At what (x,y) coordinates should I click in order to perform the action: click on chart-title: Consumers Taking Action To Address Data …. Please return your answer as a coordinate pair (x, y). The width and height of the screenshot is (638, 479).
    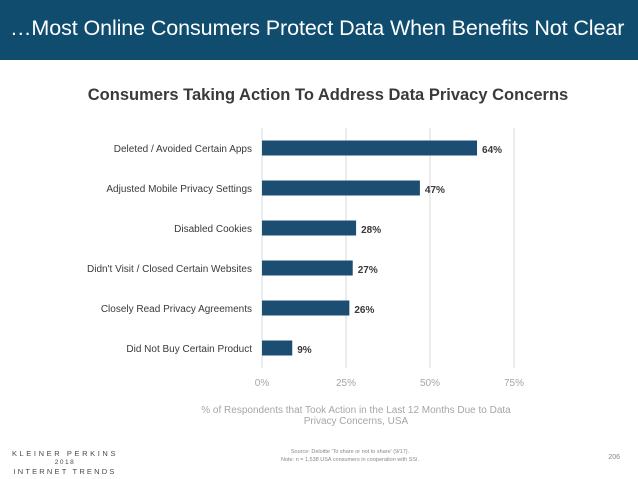
    Looking at the image, I should click on (328, 95).